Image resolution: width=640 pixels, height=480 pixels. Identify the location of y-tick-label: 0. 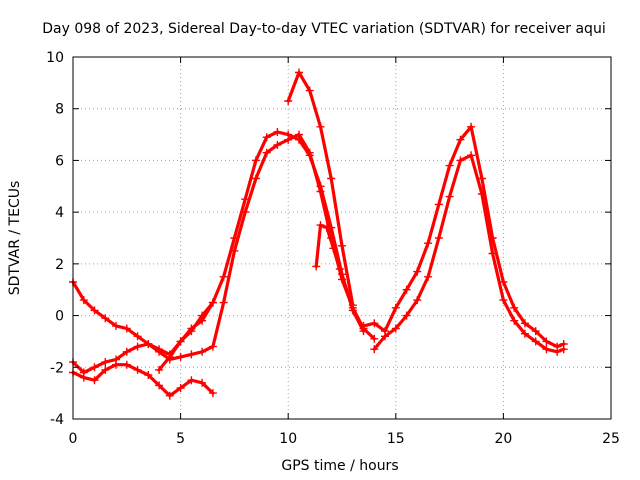
(59, 317).